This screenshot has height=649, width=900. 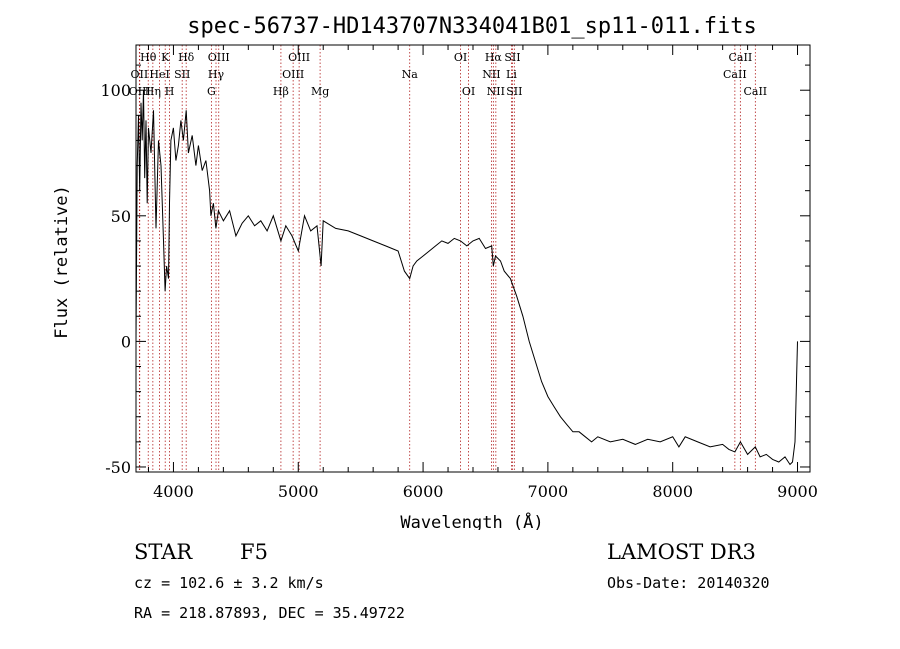 What do you see at coordinates (688, 583) in the screenshot?
I see `observation-date: Obs-Date: 20140320` at bounding box center [688, 583].